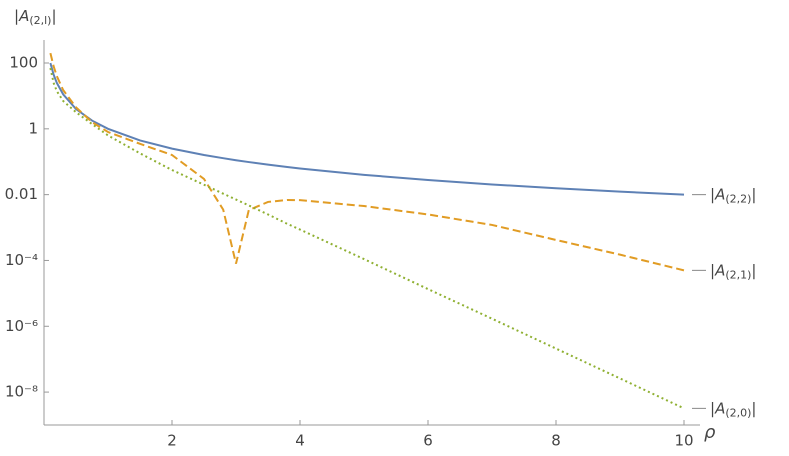 This screenshot has width=789, height=456. Describe the element at coordinates (733, 195) in the screenshot. I see `legend-label: |A(2,2)|` at that location.